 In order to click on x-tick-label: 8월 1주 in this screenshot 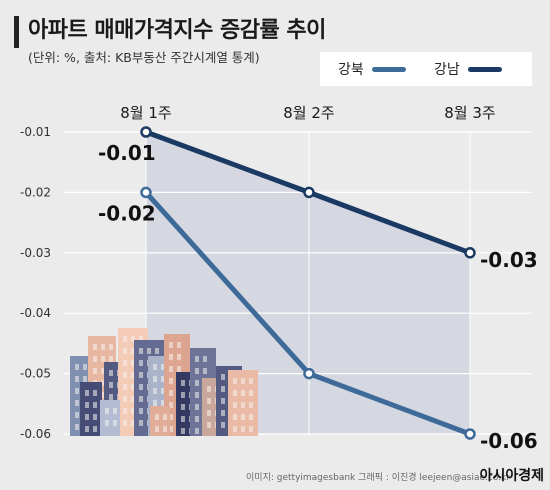, I will do `click(145, 113)`.